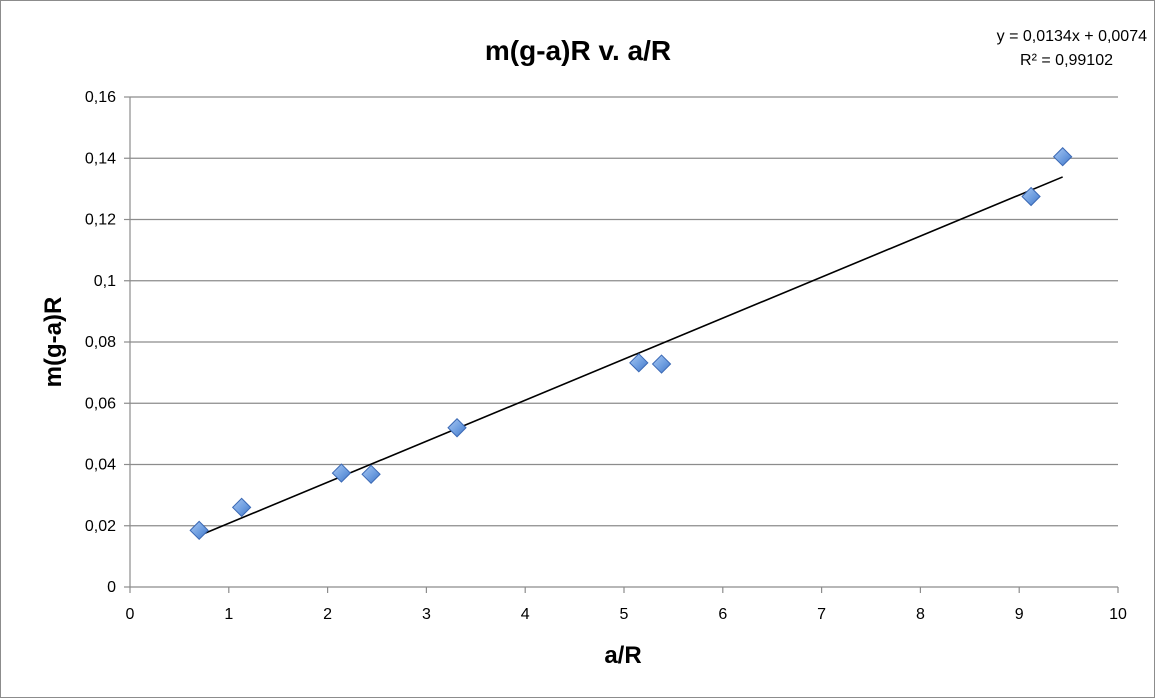 This screenshot has height=698, width=1155. What do you see at coordinates (920, 614) in the screenshot?
I see `x-tick-label-8: 8` at bounding box center [920, 614].